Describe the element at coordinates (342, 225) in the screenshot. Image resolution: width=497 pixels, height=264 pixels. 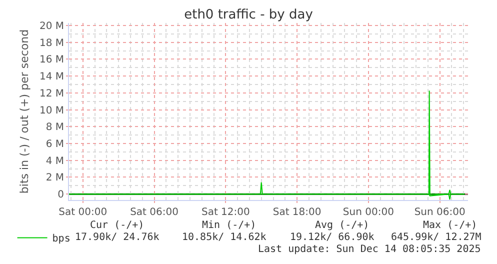
I see `text: Avg (-/+)` at that location.